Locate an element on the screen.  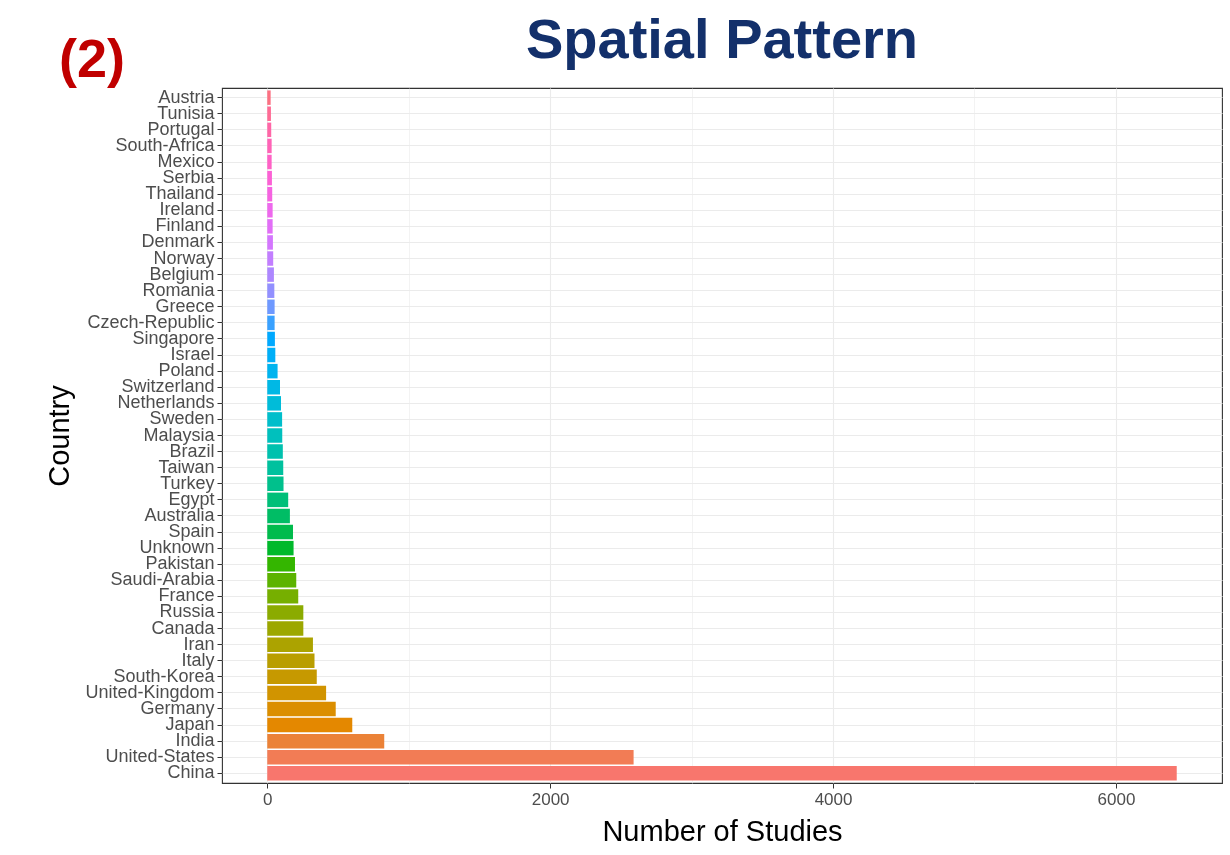
x-axis-title: Number of Studies is located at coordinates (722, 830).